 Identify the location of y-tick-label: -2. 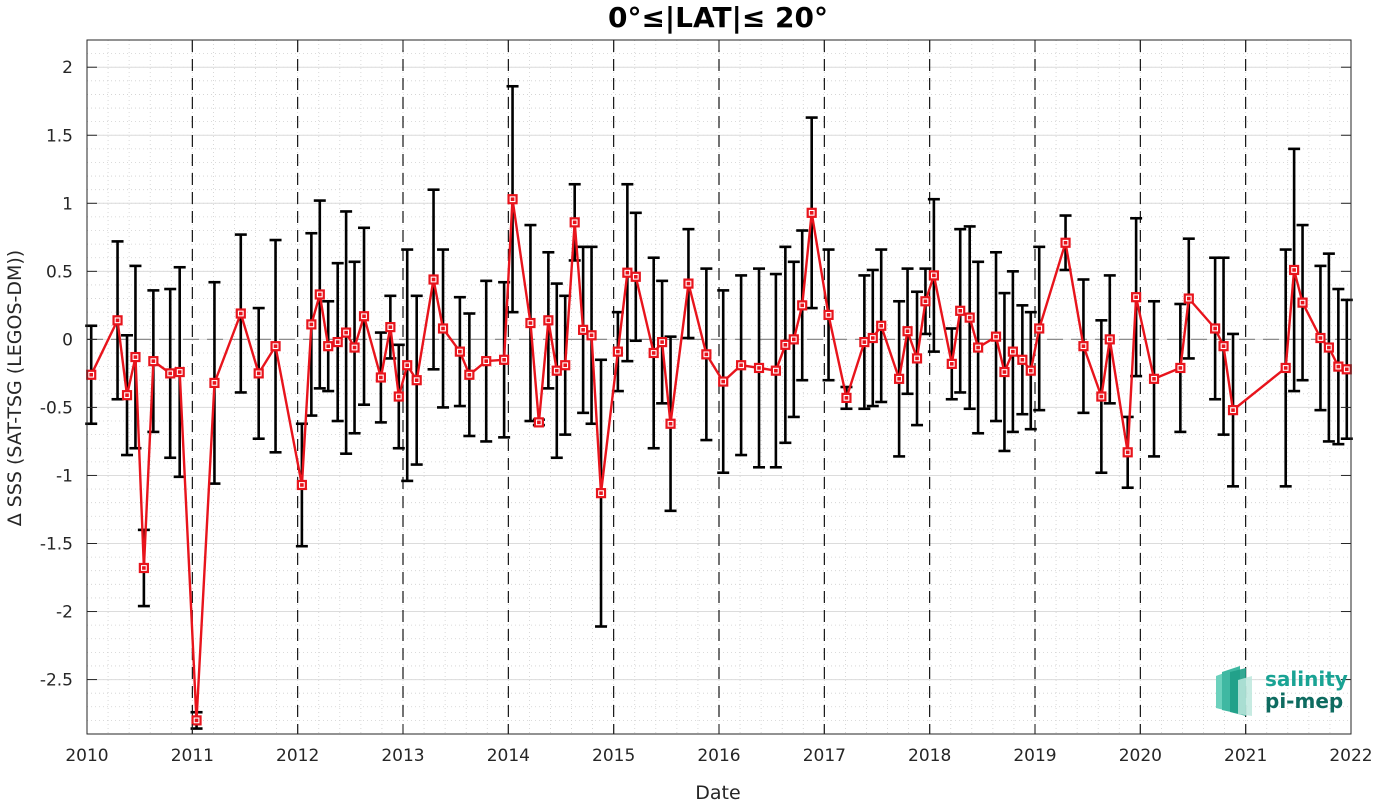
(64, 613).